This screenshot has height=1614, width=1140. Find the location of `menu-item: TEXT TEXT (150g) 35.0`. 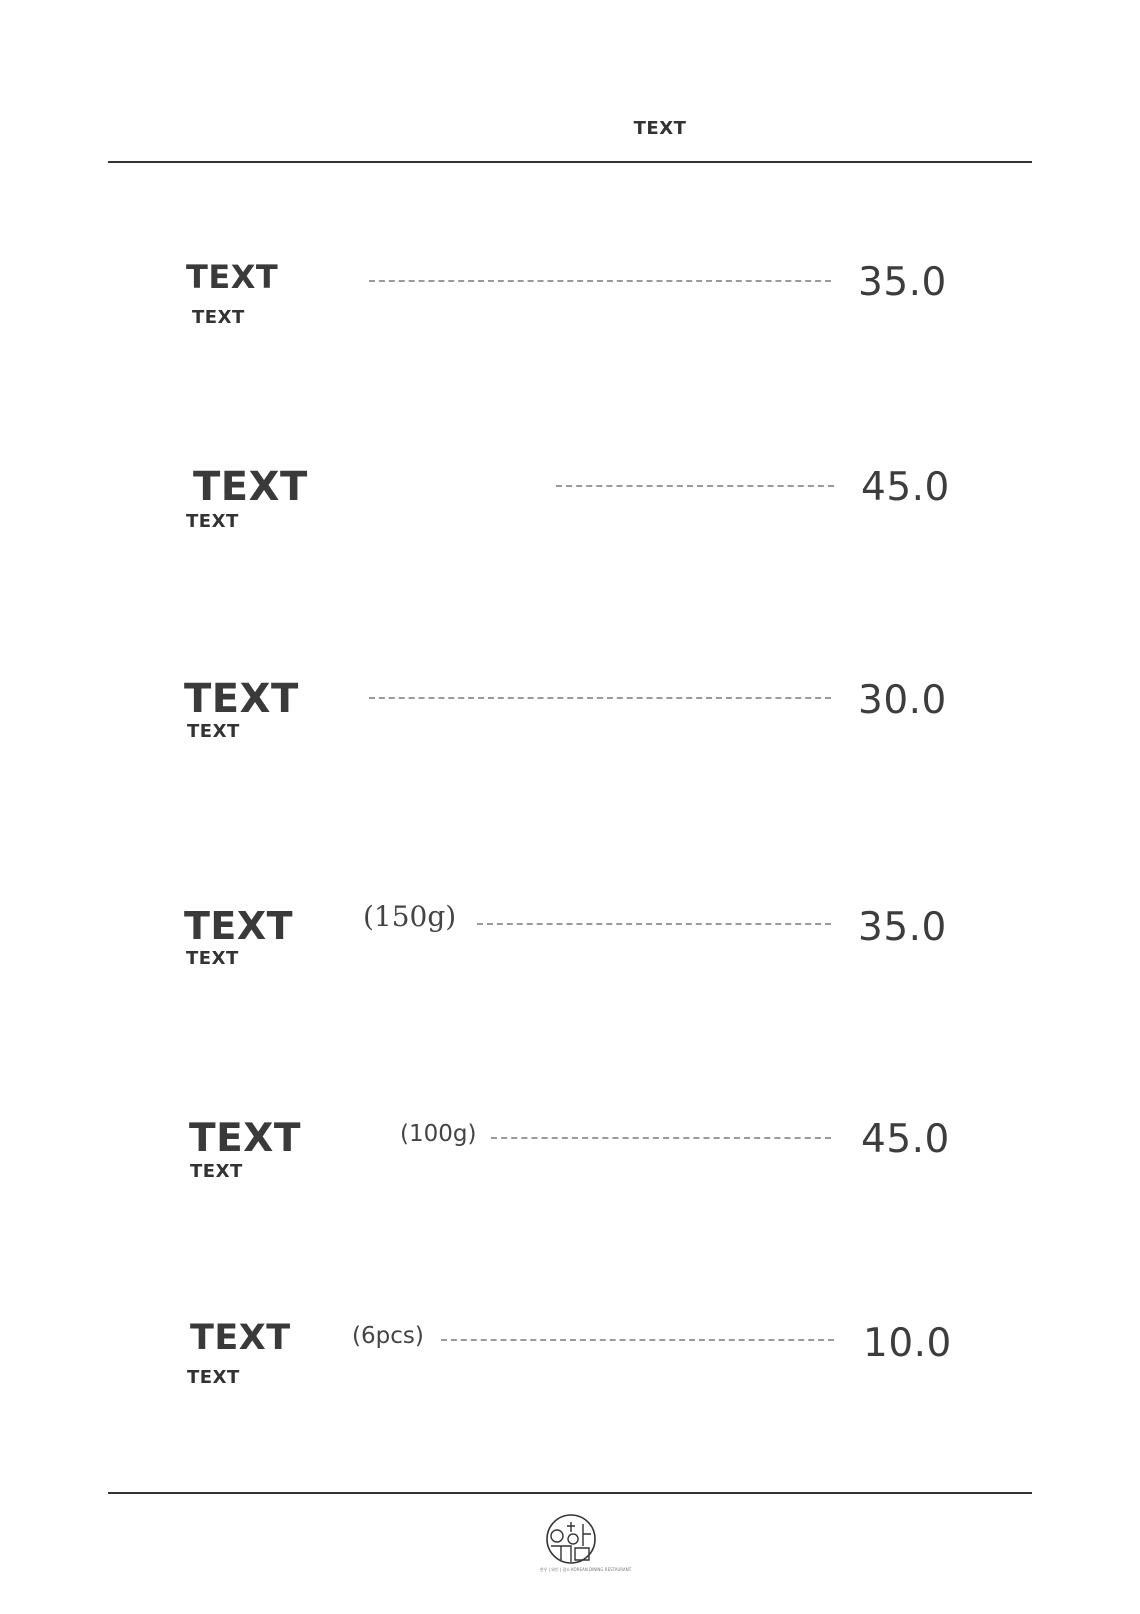

menu-item: TEXT TEXT (150g) 35.0 is located at coordinates (570, 948).